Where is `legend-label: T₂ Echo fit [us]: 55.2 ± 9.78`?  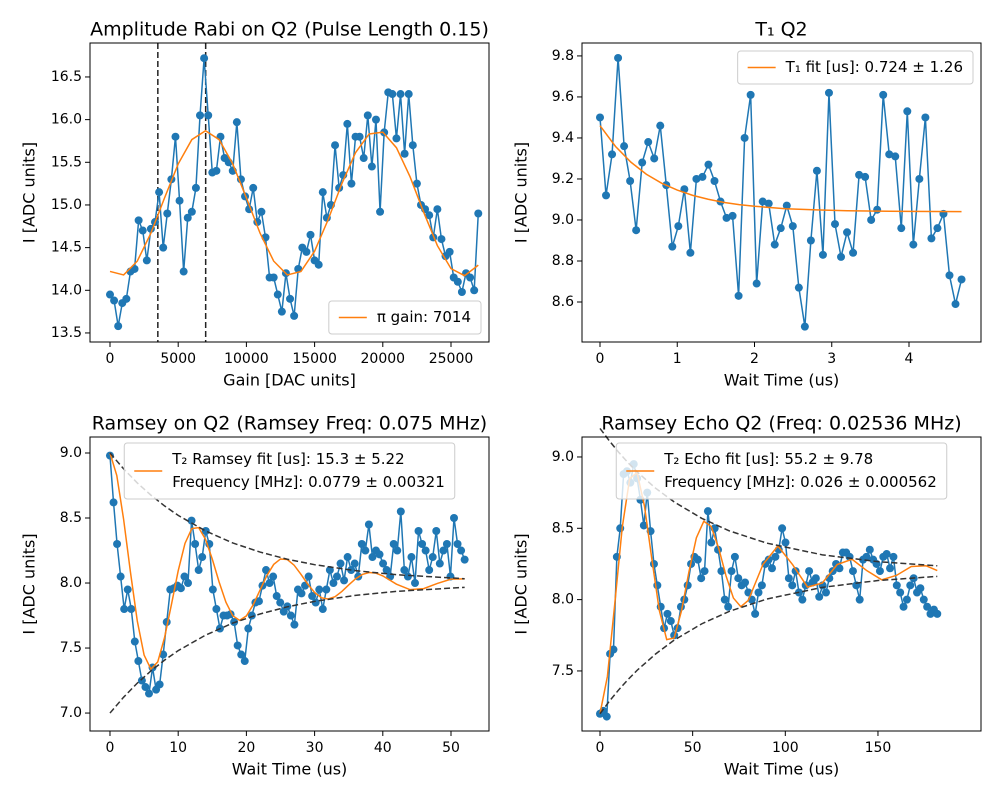 legend-label: T₂ Echo fit [us]: 55.2 ± 9.78 is located at coordinates (768, 459).